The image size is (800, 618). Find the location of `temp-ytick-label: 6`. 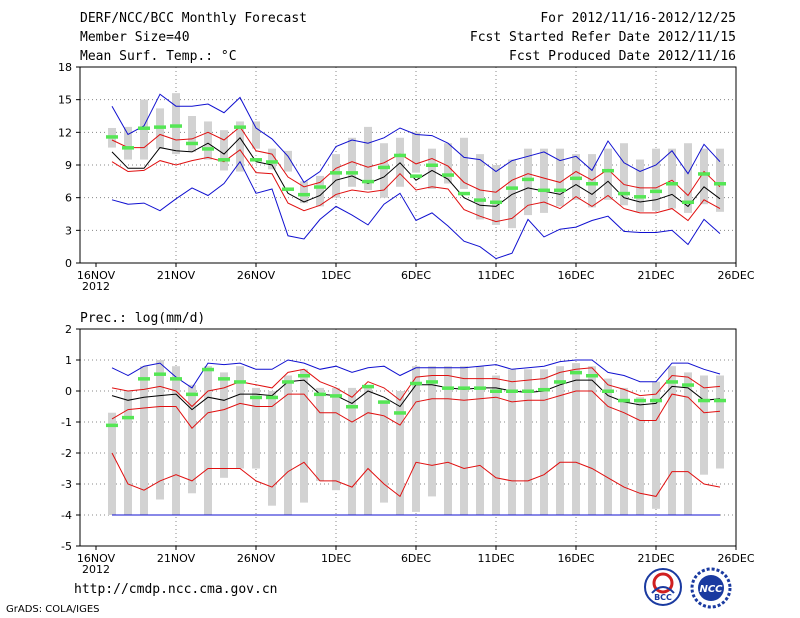

temp-ytick-label: 6 is located at coordinates (68, 198).